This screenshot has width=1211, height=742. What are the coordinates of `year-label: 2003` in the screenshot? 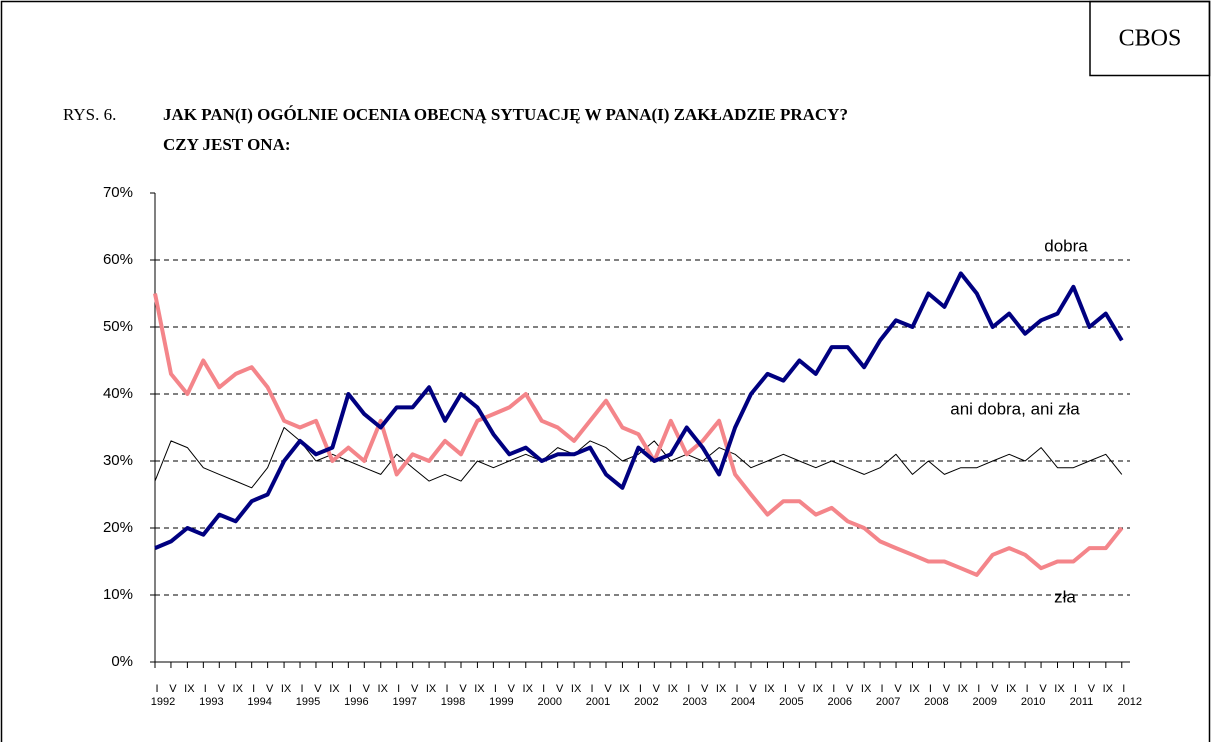 It's located at (694, 702).